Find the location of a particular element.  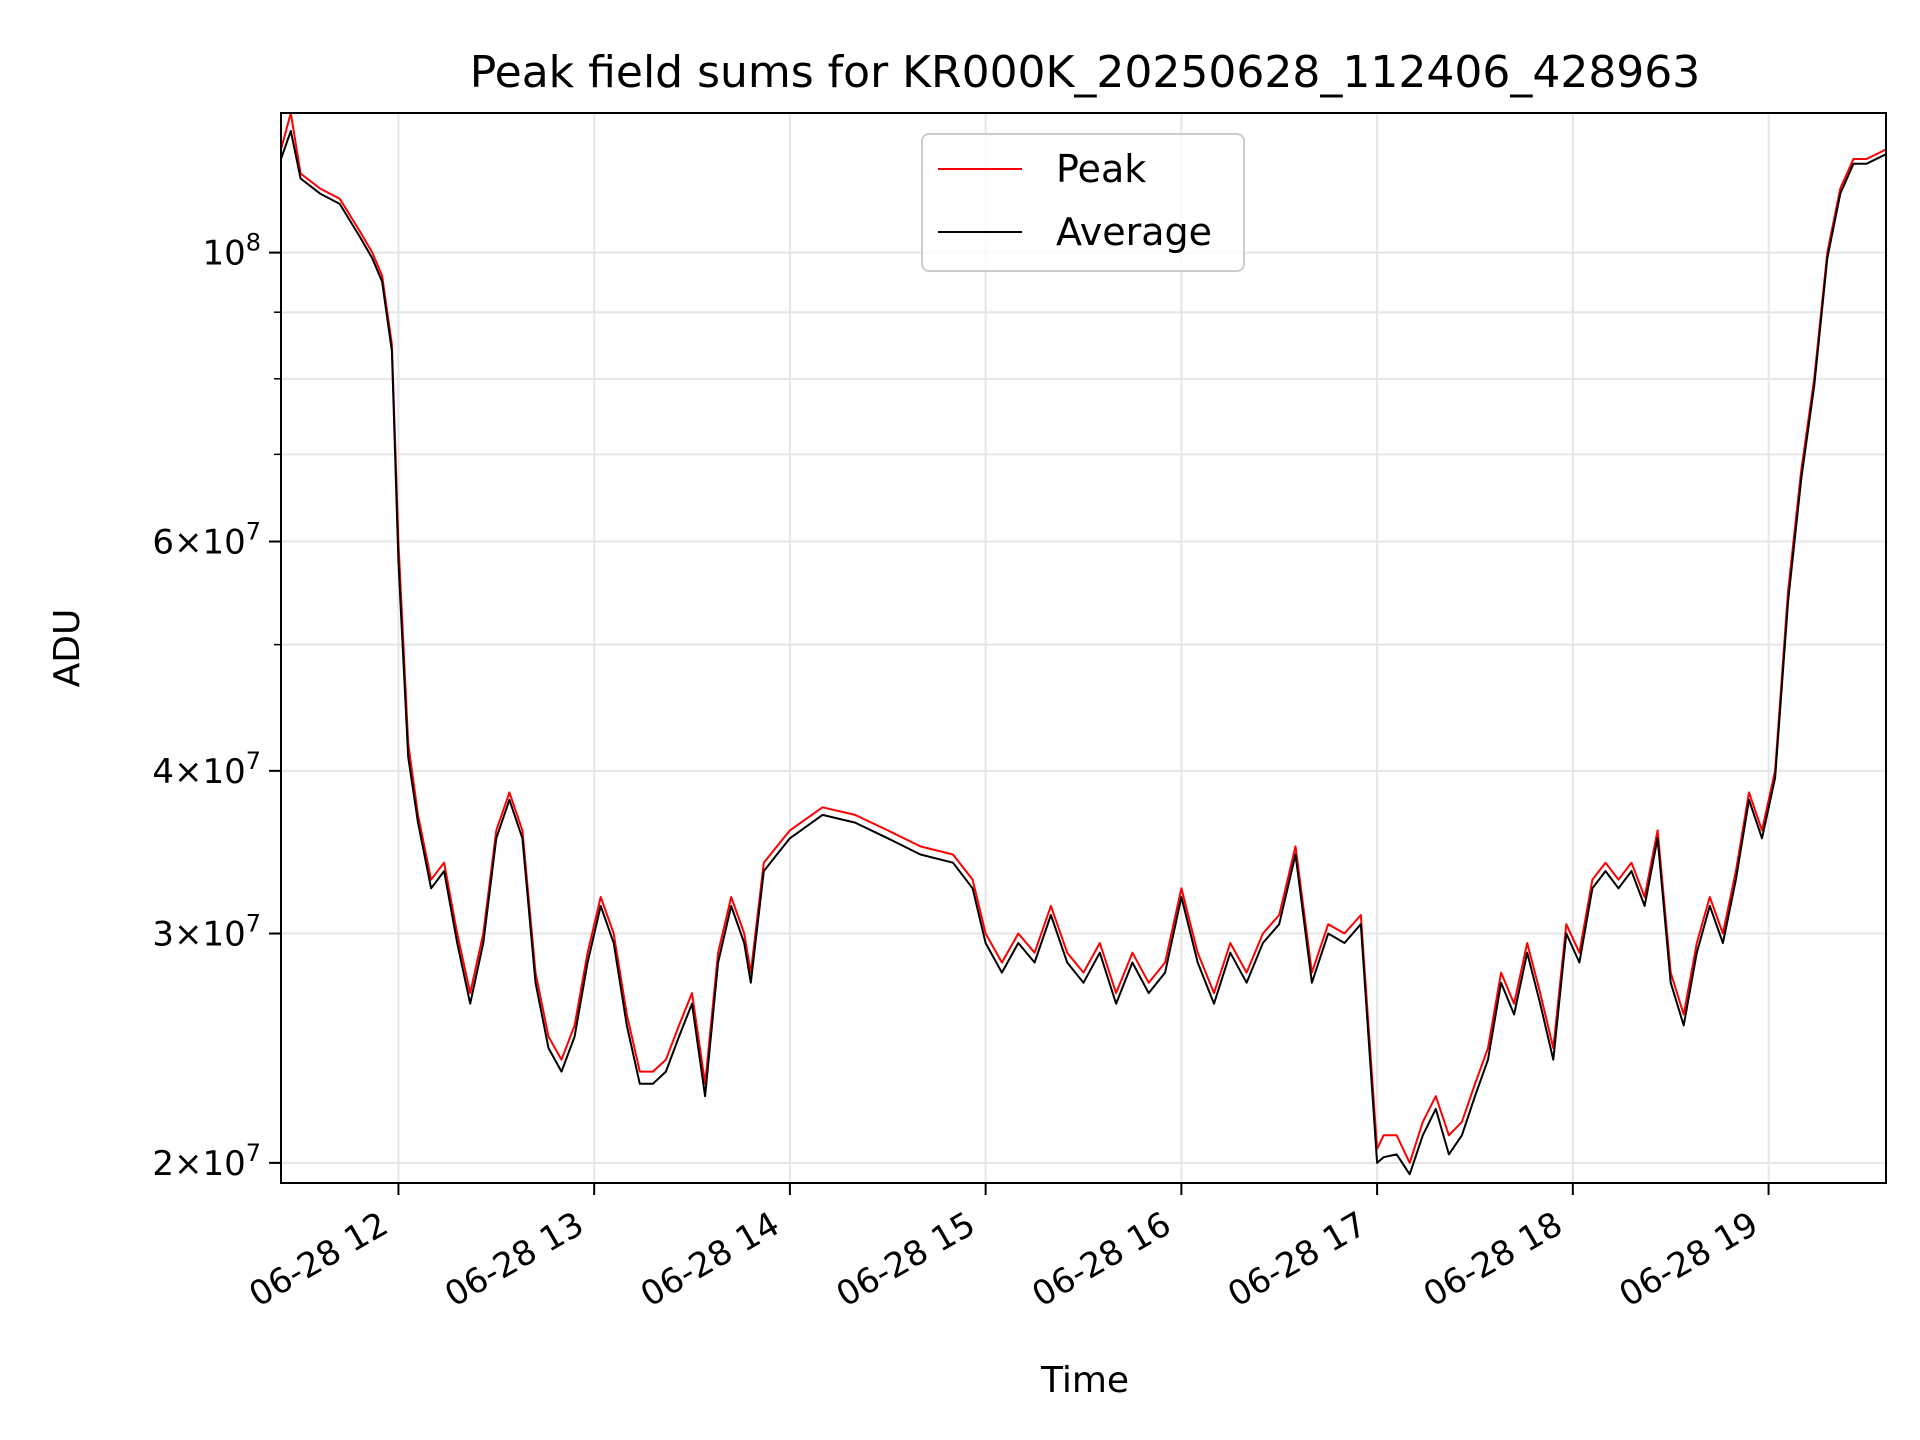

legend: Peak Average is located at coordinates (1083, 202).